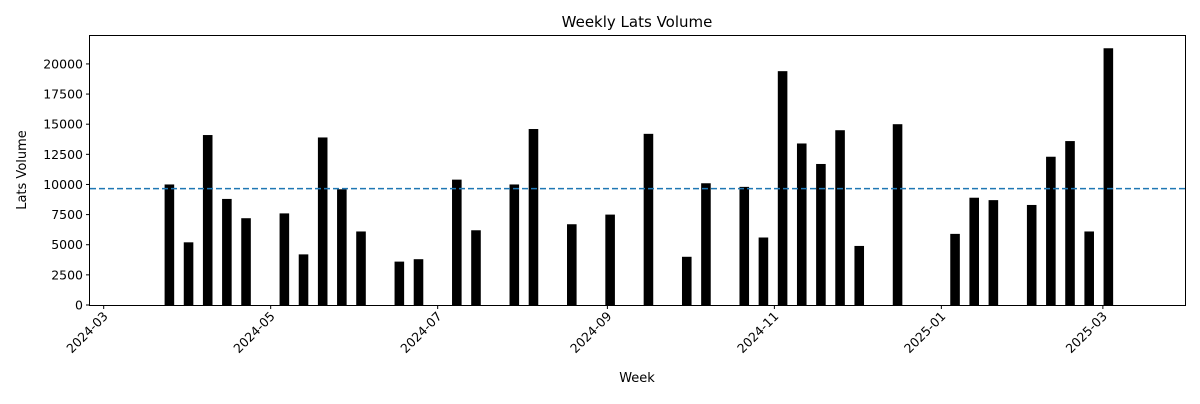  Describe the element at coordinates (63, 184) in the screenshot. I see `y-tick-label: 10000` at that location.